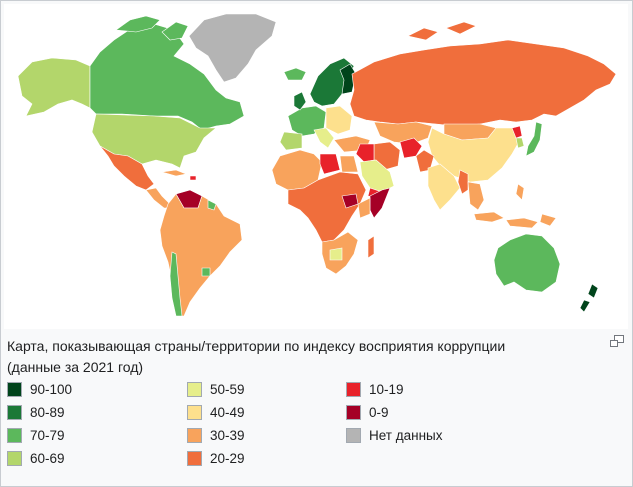 Image resolution: width=633 pixels, height=487 pixels. What do you see at coordinates (386, 389) in the screenshot?
I see `legend-label: 10-19` at bounding box center [386, 389].